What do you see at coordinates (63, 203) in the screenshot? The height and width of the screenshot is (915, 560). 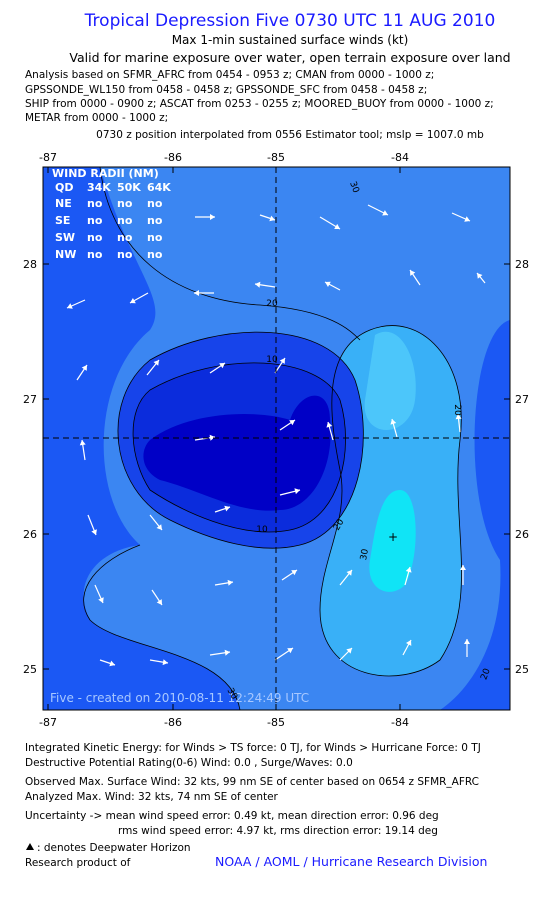 I see `radii-cell: NE` at bounding box center [63, 203].